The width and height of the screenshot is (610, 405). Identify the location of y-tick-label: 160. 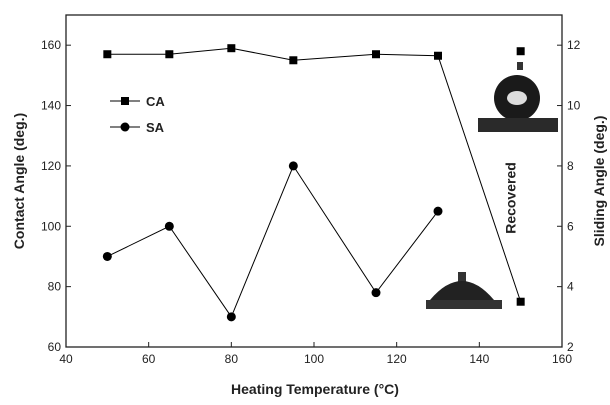
(51, 45).